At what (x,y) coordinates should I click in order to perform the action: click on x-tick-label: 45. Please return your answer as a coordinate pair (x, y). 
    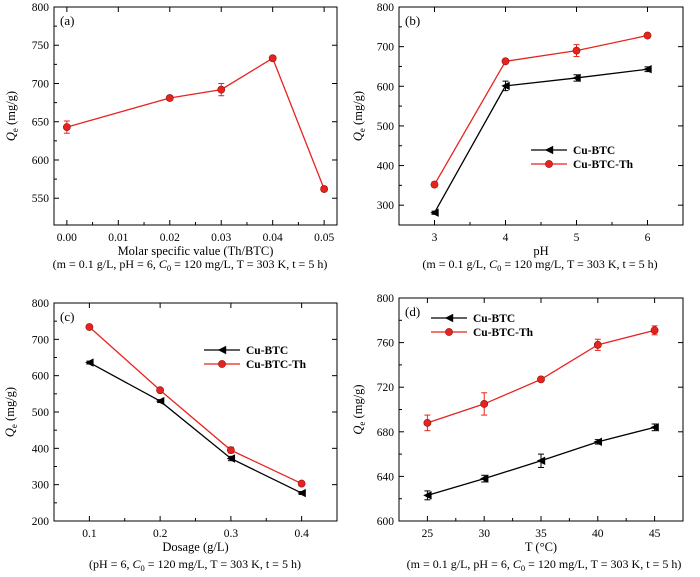
    Looking at the image, I should click on (655, 534).